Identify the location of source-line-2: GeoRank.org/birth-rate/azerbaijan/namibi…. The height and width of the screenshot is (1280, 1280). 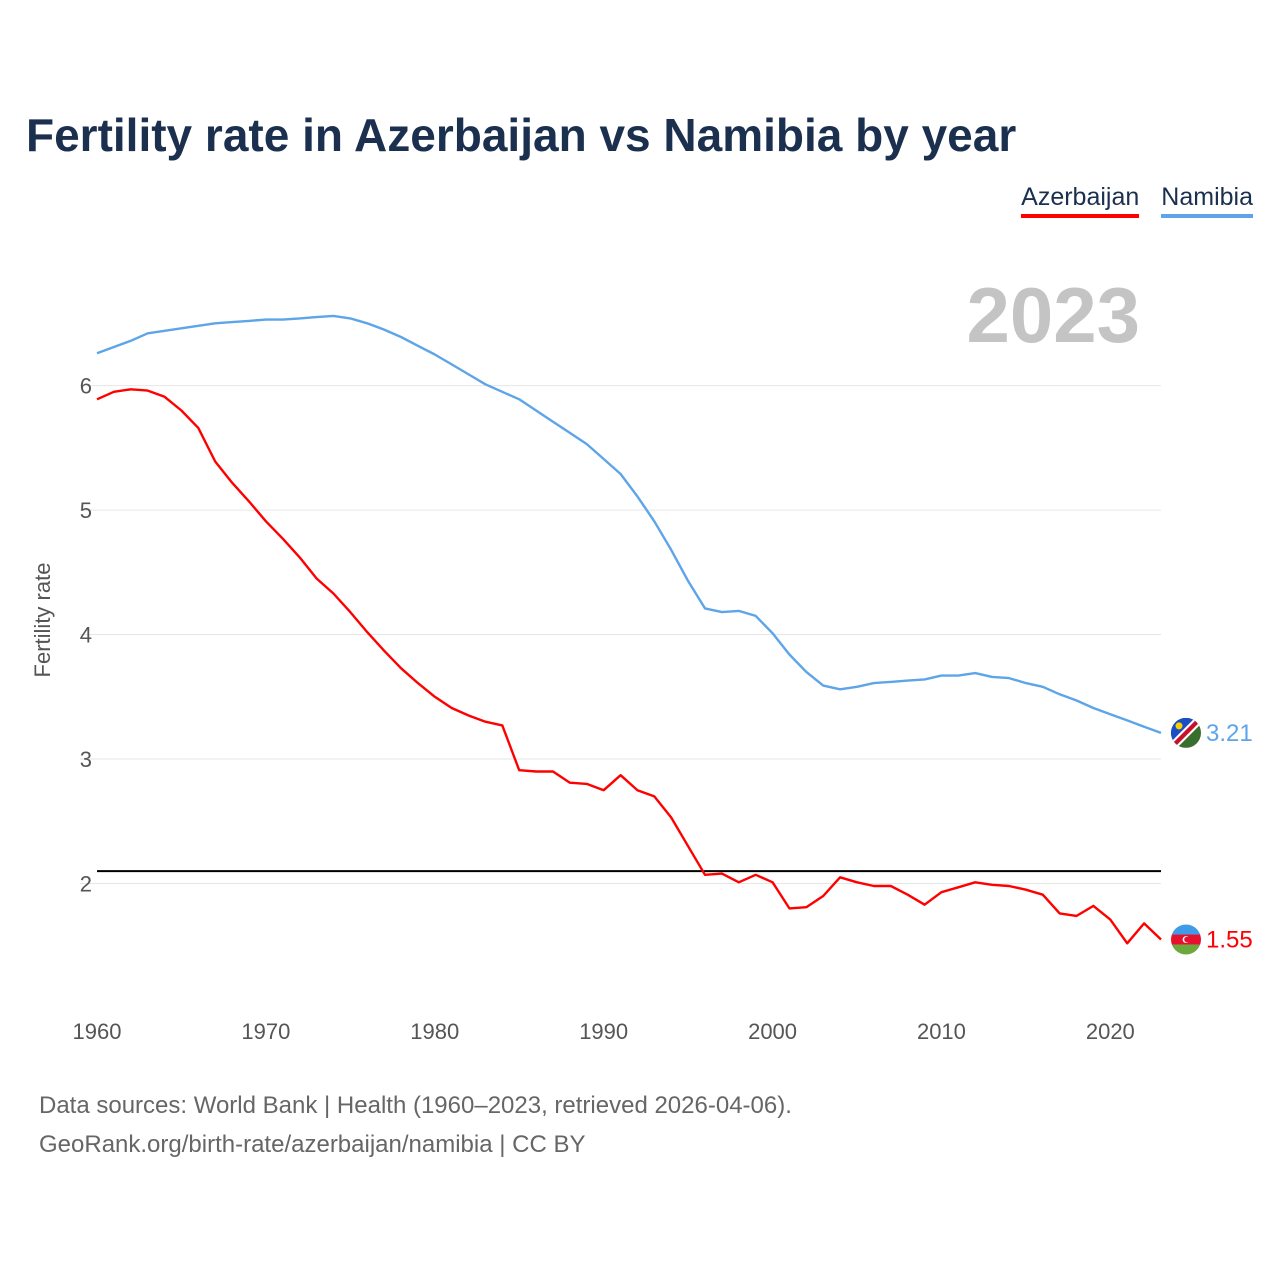
(312, 1144).